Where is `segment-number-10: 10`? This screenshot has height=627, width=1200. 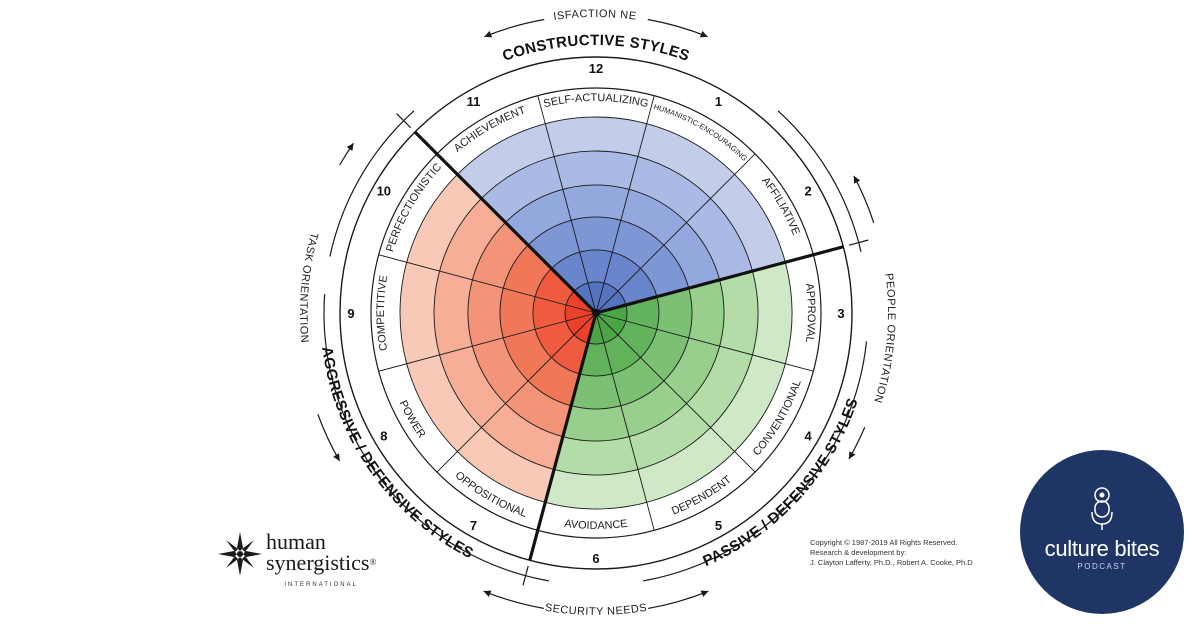
segment-number-10: 10 is located at coordinates (384, 191).